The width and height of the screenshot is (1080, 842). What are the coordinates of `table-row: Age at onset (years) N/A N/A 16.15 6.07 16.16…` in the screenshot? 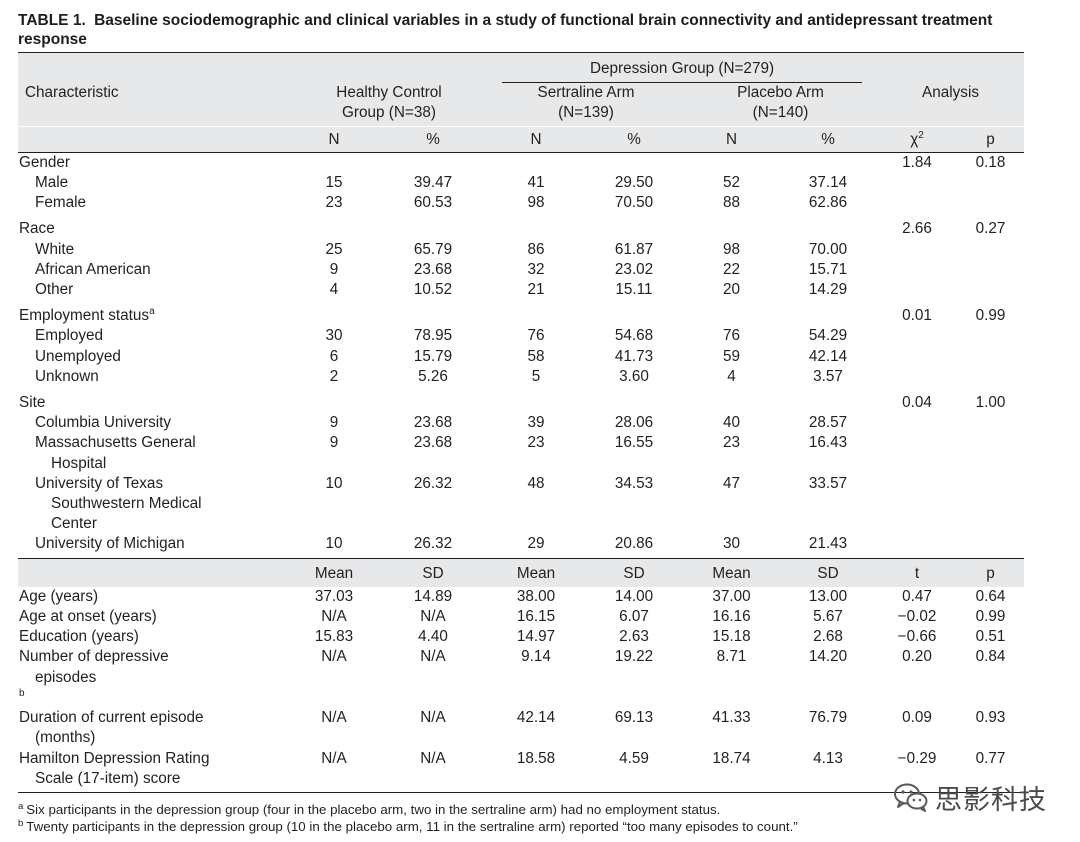 It's located at (521, 617).